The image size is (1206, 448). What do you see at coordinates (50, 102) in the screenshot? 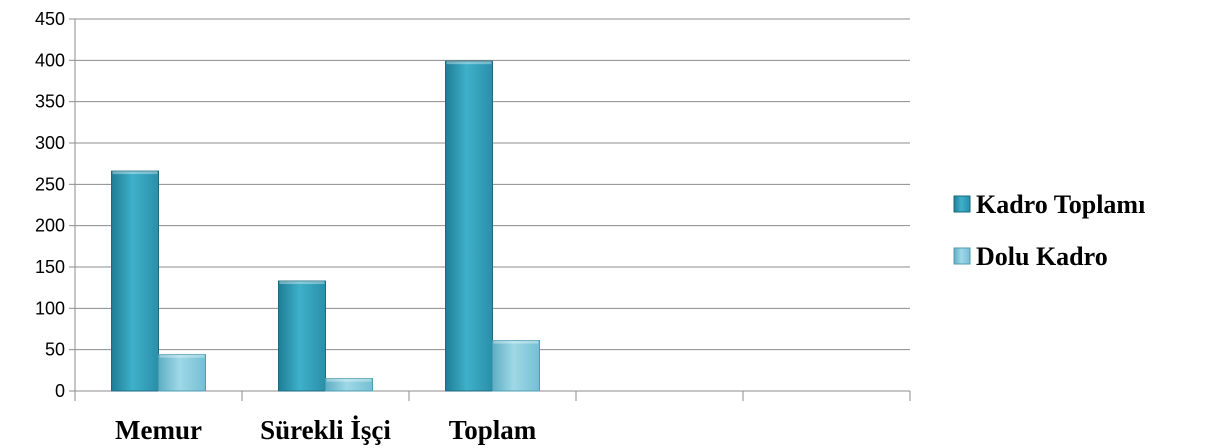
I see `y-tick-label: 350` at bounding box center [50, 102].